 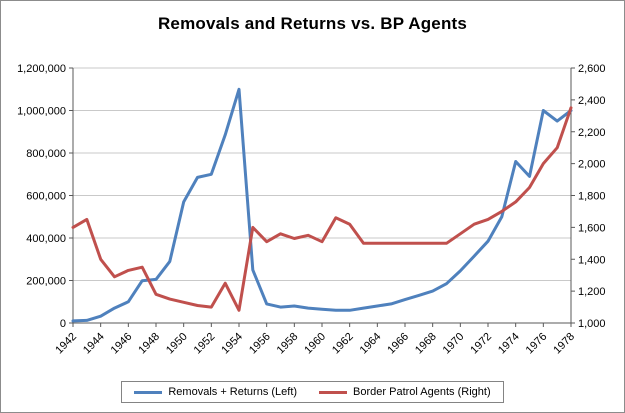 I want to click on right-axis-tick-label: 2,200, so click(x=592, y=133).